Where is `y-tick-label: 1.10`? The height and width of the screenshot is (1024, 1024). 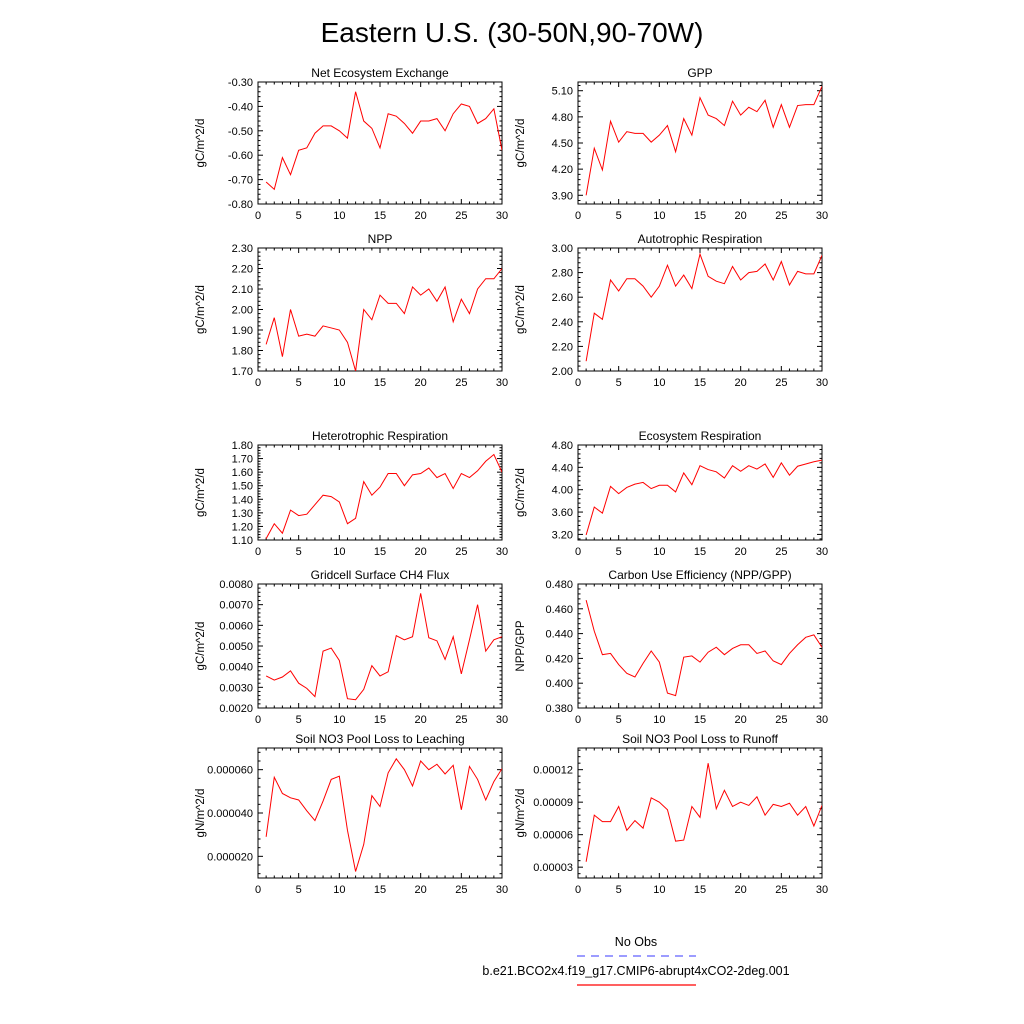 y-tick-label: 1.10 is located at coordinates (242, 541).